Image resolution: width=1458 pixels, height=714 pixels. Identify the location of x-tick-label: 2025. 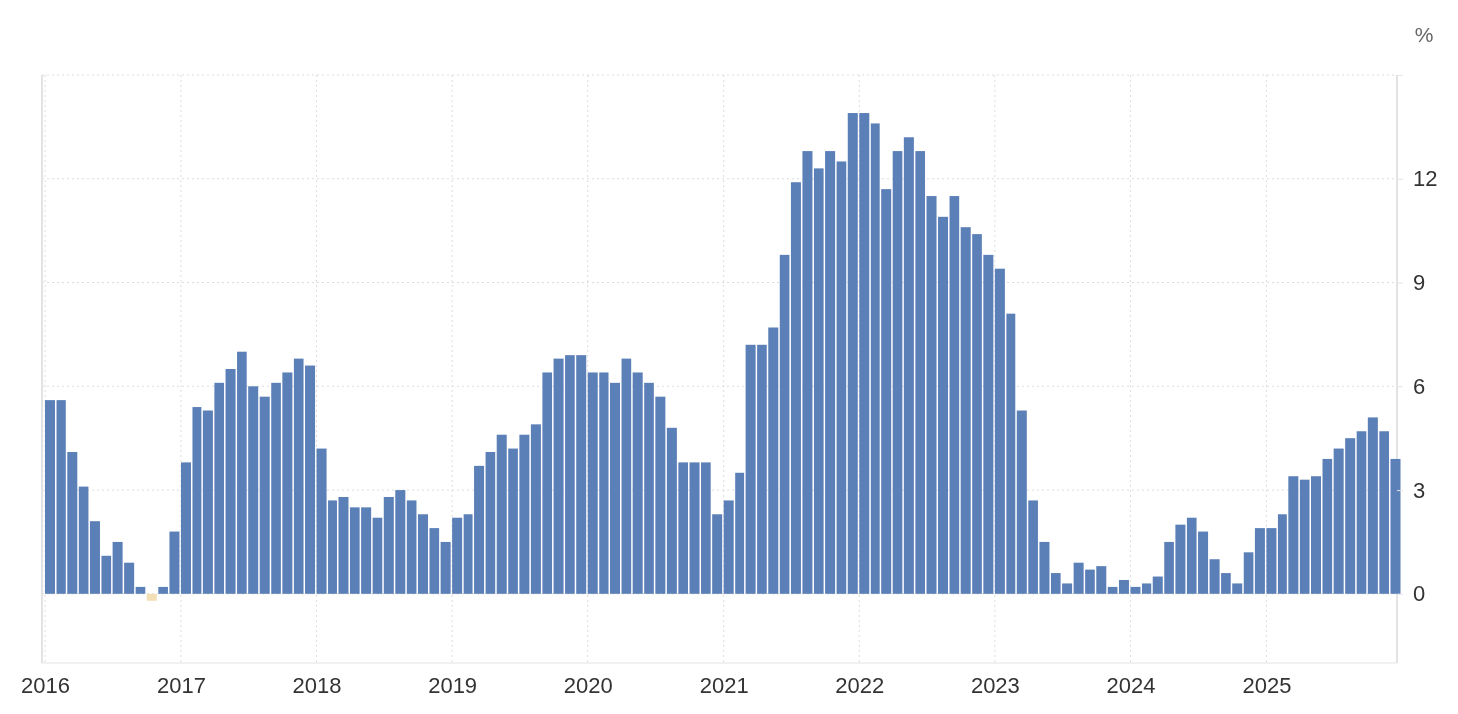
(1267, 685).